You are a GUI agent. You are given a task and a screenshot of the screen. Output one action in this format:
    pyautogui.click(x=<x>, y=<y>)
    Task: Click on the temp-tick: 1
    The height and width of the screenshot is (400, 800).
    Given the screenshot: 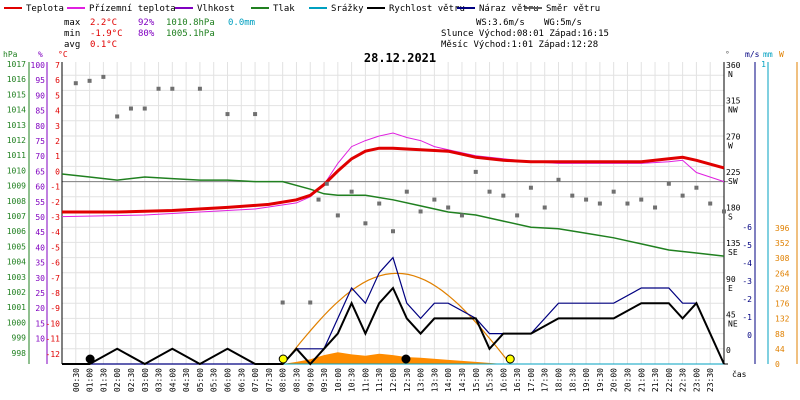 What is the action you would take?
    pyautogui.click(x=57, y=156)
    